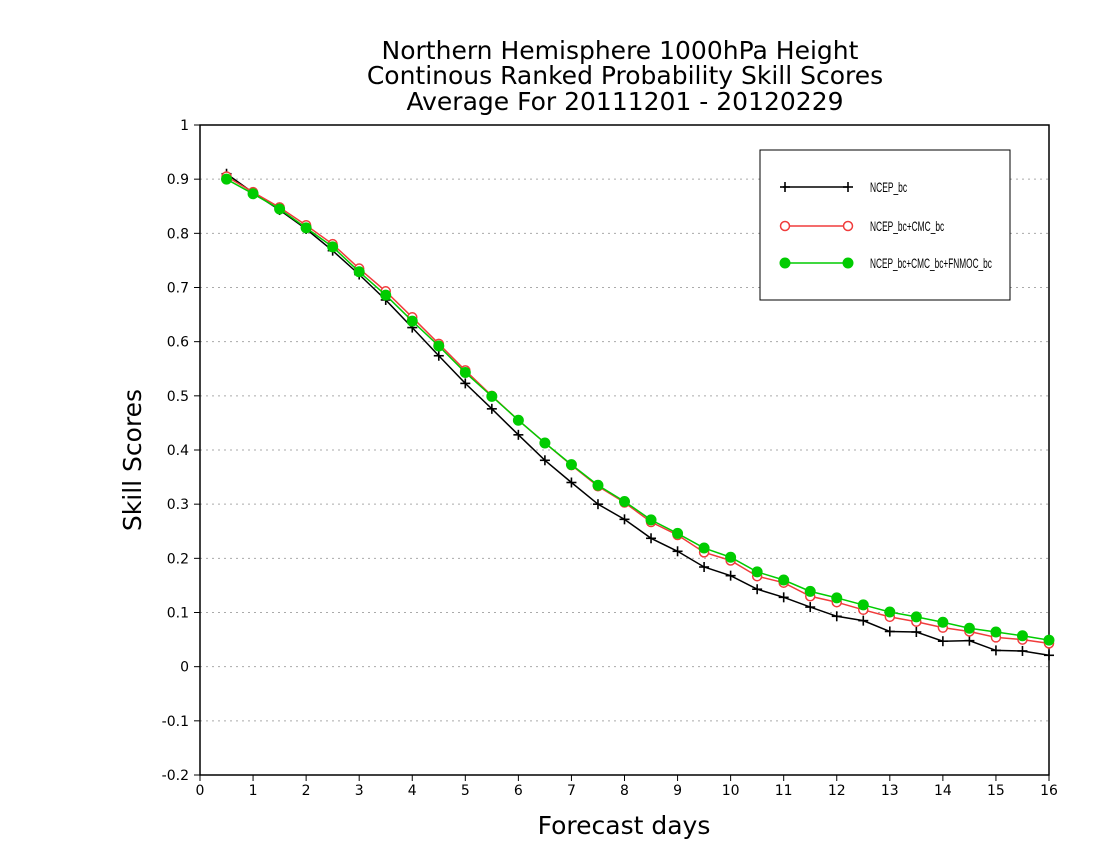 Image resolution: width=1100 pixels, height=850 pixels. Describe the element at coordinates (178, 289) in the screenshot. I see `y-tick-label: 0.7` at that location.